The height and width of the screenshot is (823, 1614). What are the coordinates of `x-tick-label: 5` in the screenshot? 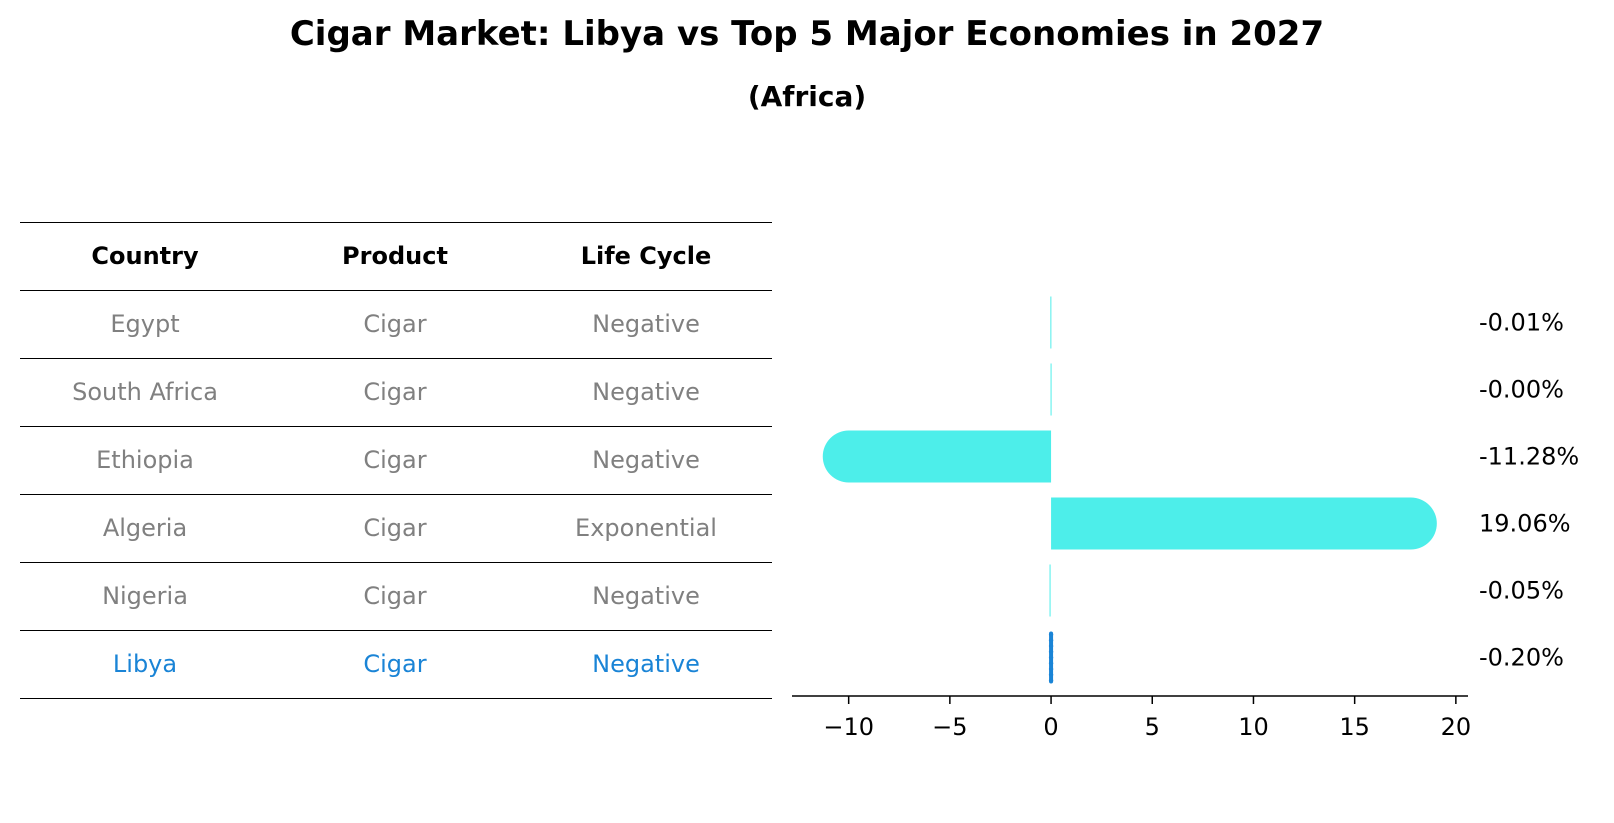 It's located at (1152, 727).